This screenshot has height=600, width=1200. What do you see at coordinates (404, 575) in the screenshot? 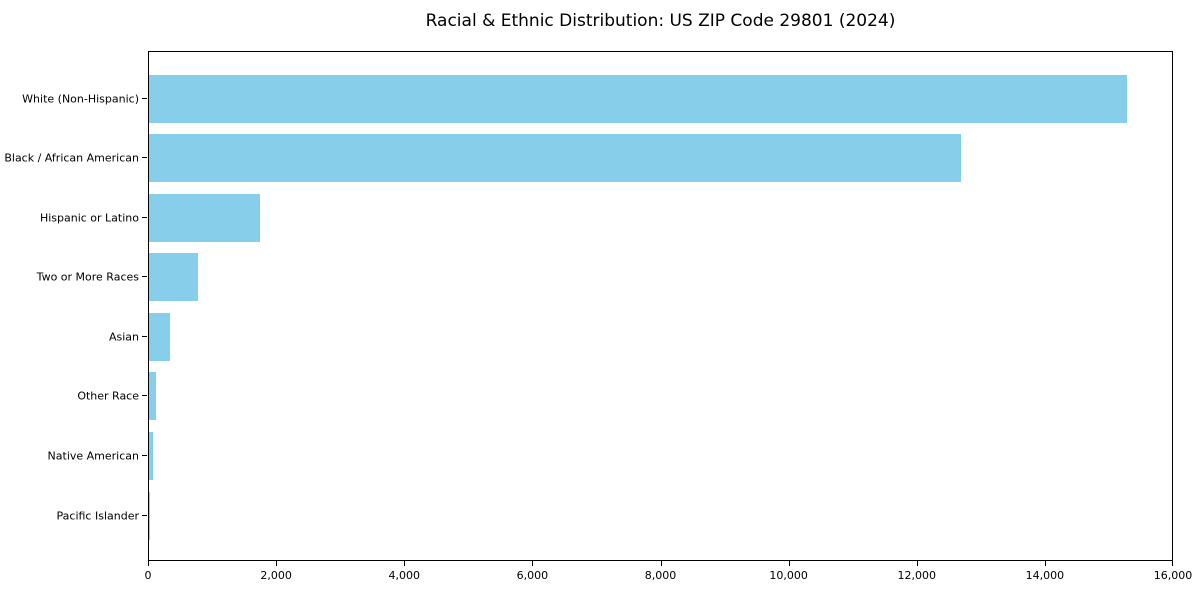
I see `x-tick-label: 4,000` at bounding box center [404, 575].